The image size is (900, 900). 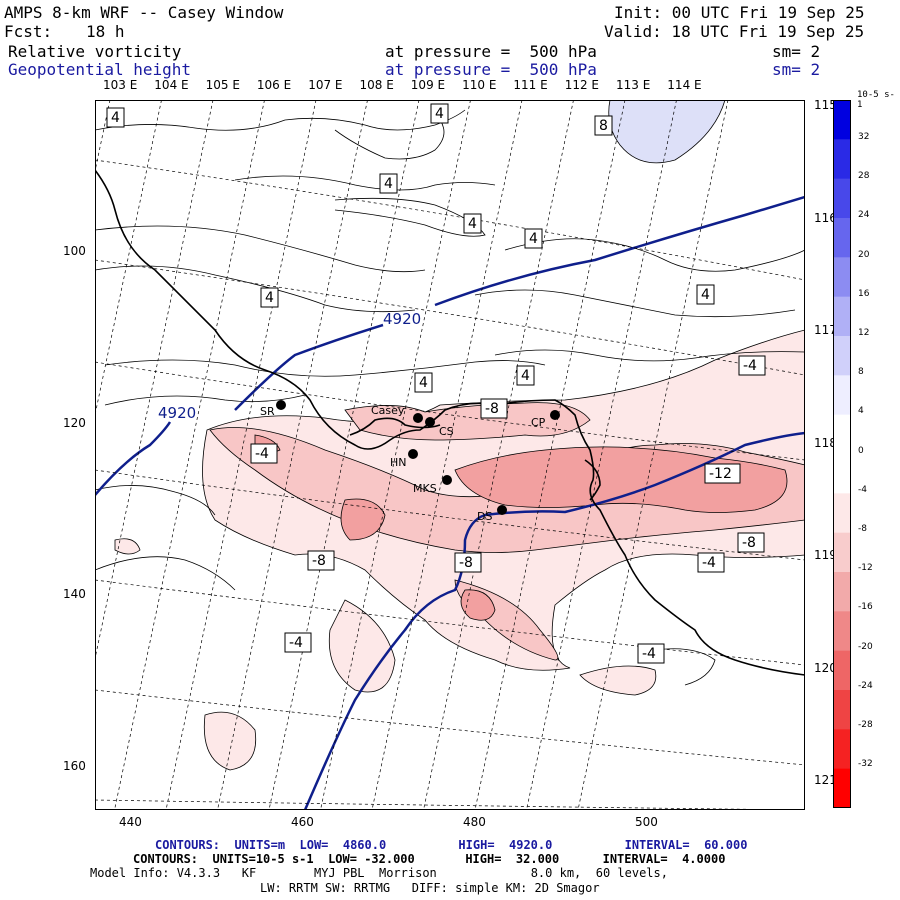 What do you see at coordinates (861, 372) in the screenshot?
I see `colorbar-label: 8` at bounding box center [861, 372].